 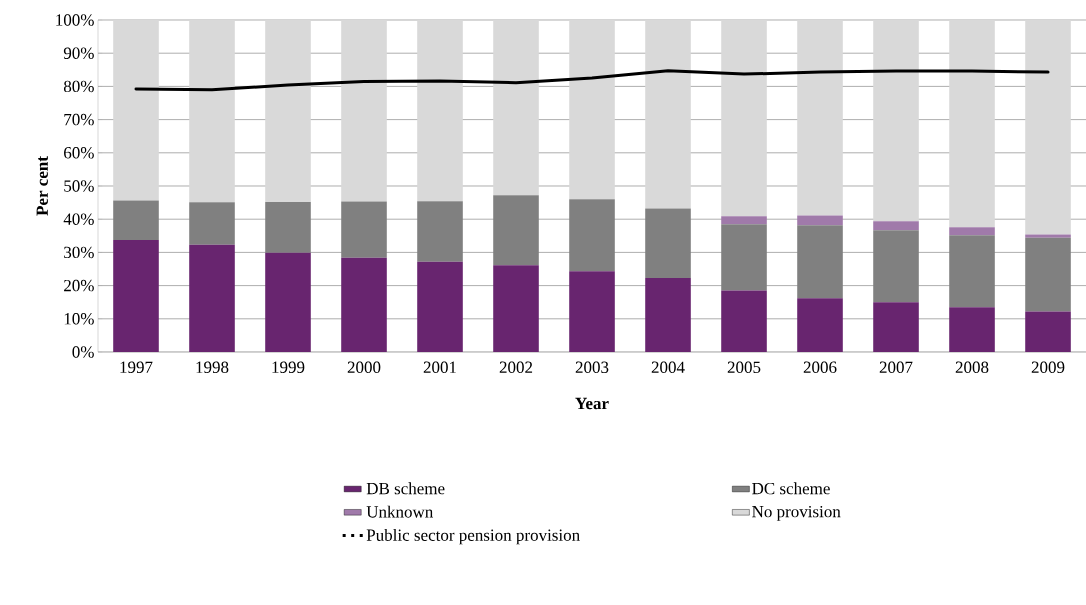 What do you see at coordinates (79, 153) in the screenshot?
I see `y-tick-label: 60%` at bounding box center [79, 153].